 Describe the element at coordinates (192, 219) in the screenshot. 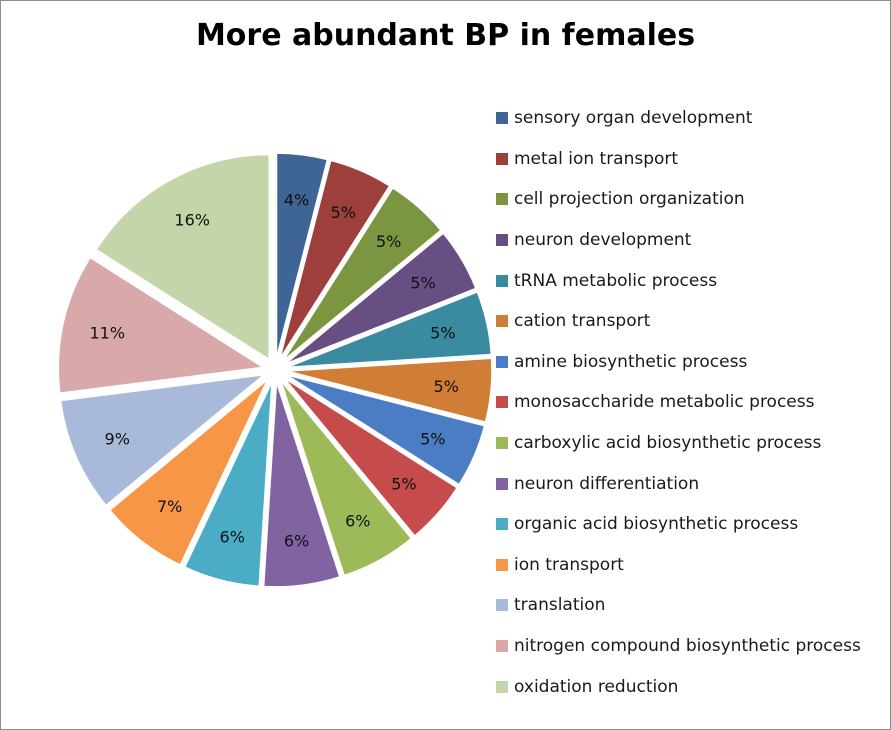

I see `slice-data-label: 16%` at that location.